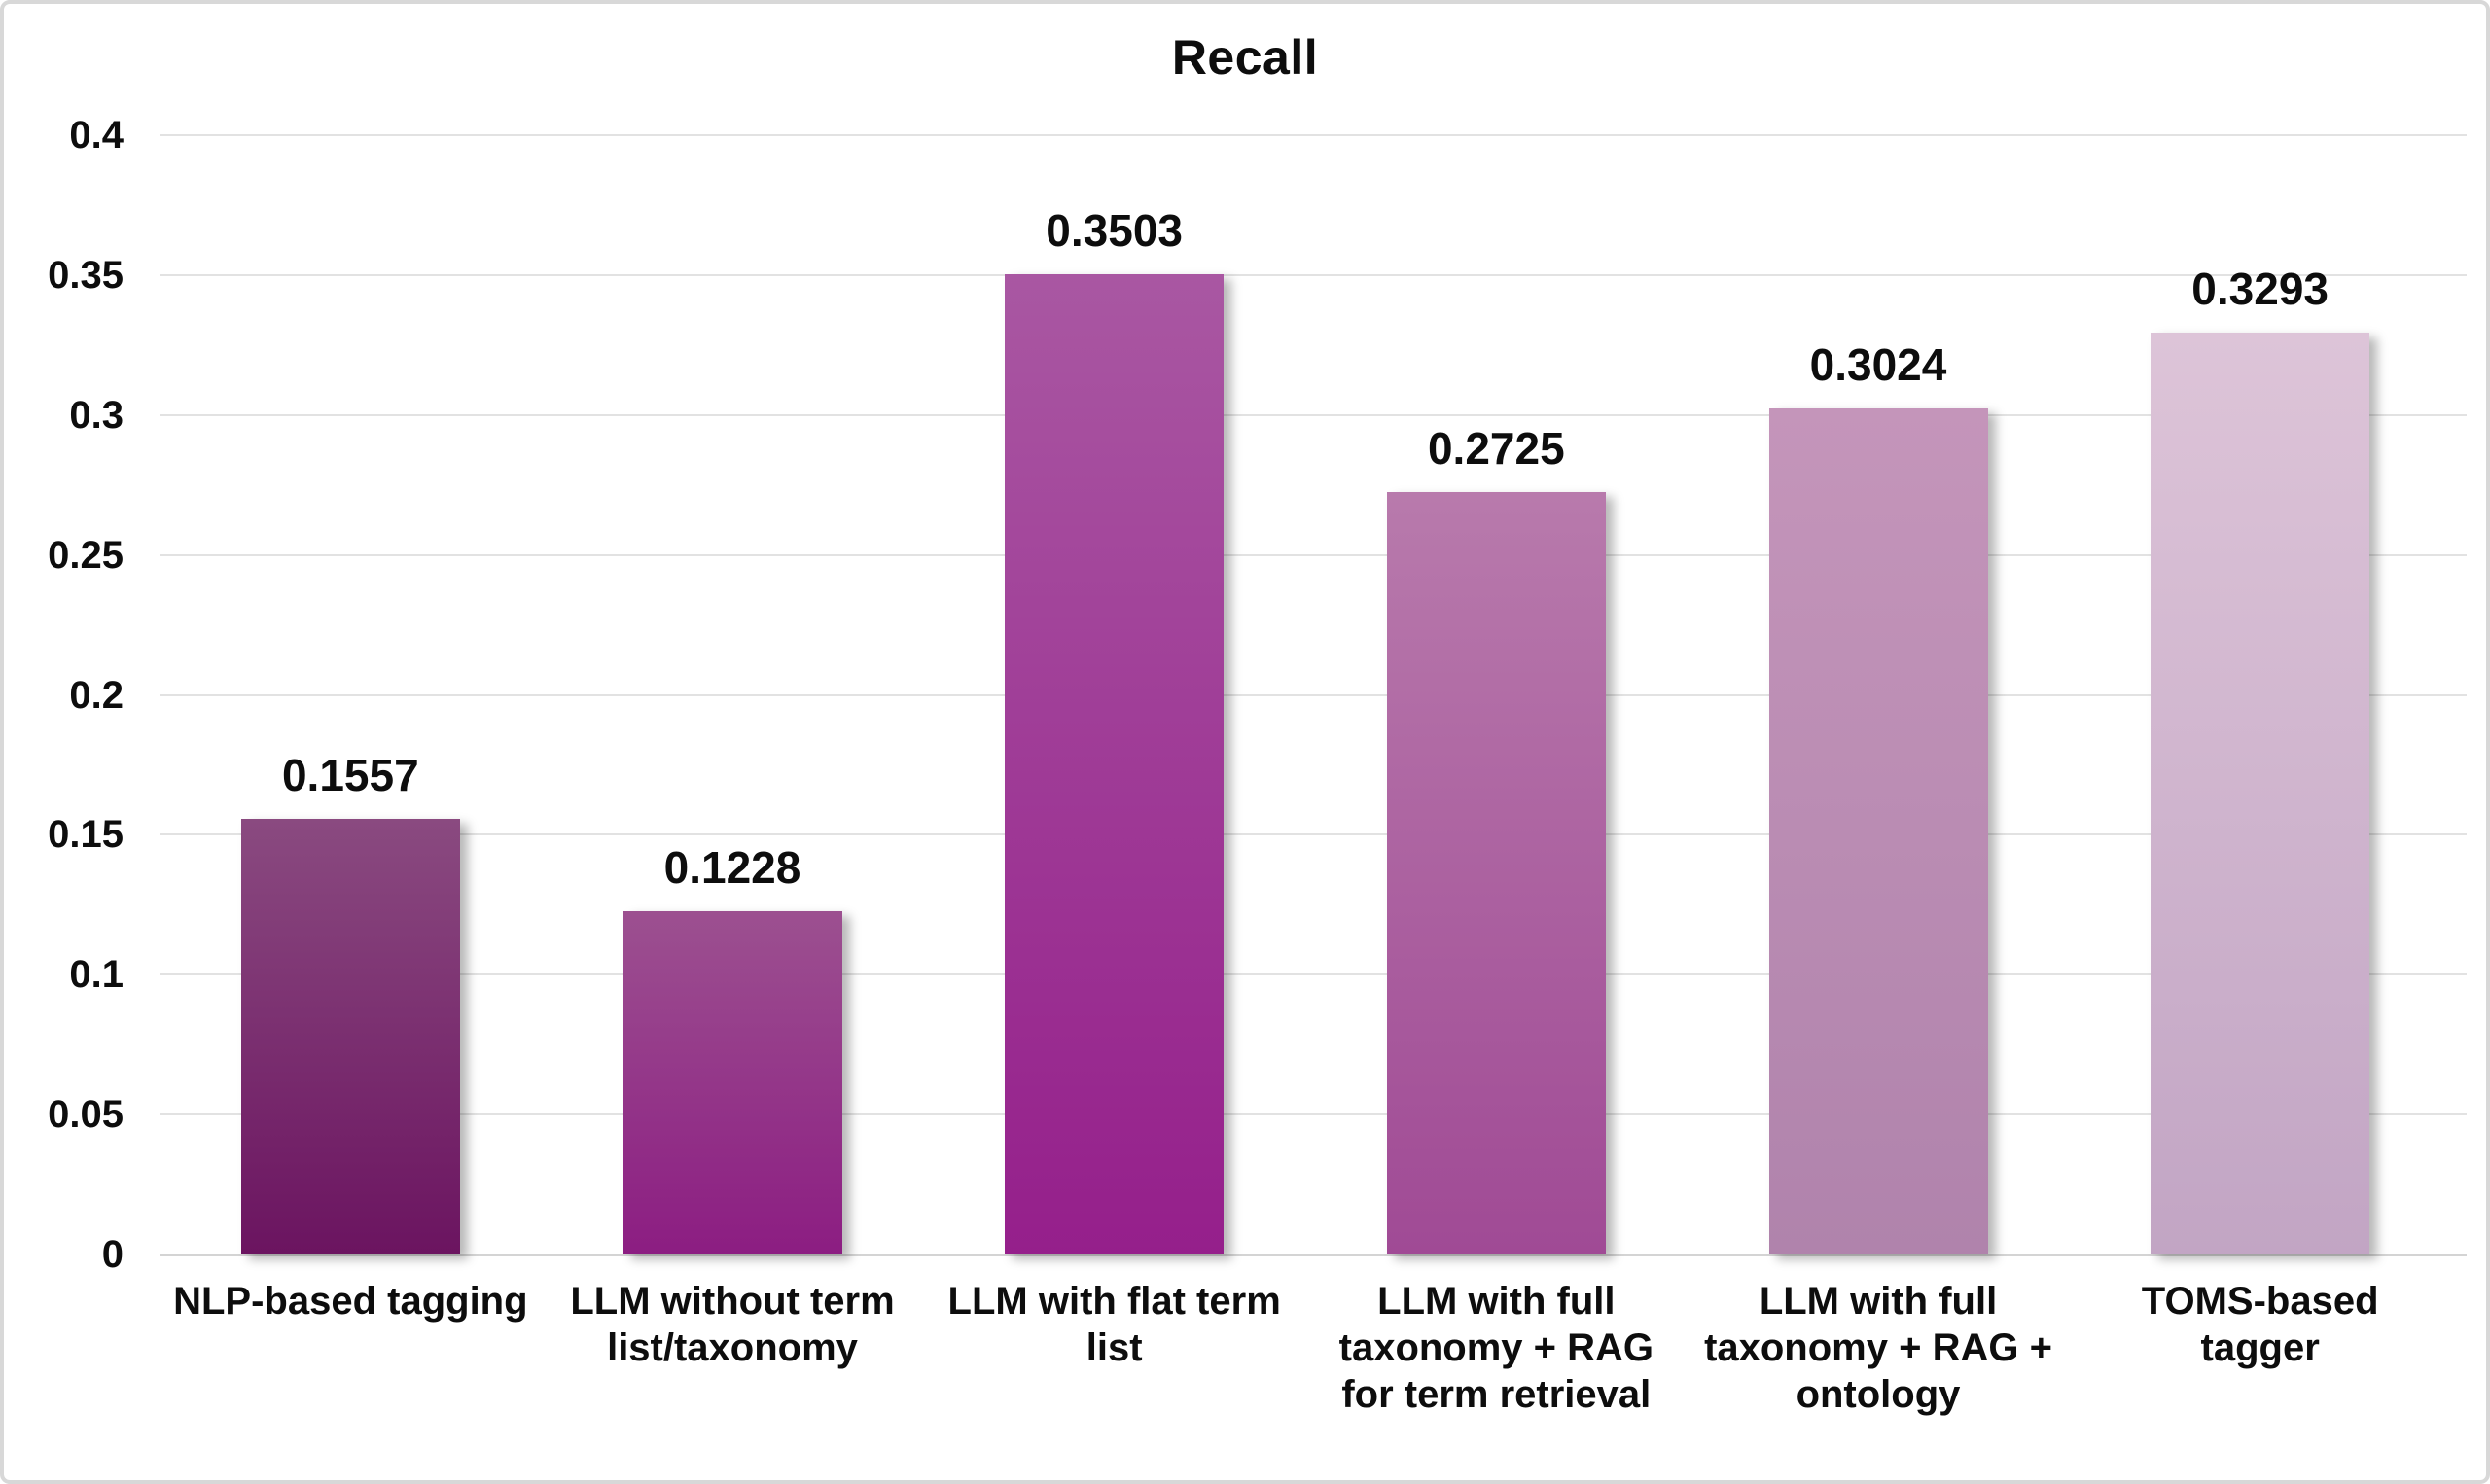  What do you see at coordinates (732, 1325) in the screenshot?
I see `bar-category-label: LLM without term list/taxonomy` at bounding box center [732, 1325].